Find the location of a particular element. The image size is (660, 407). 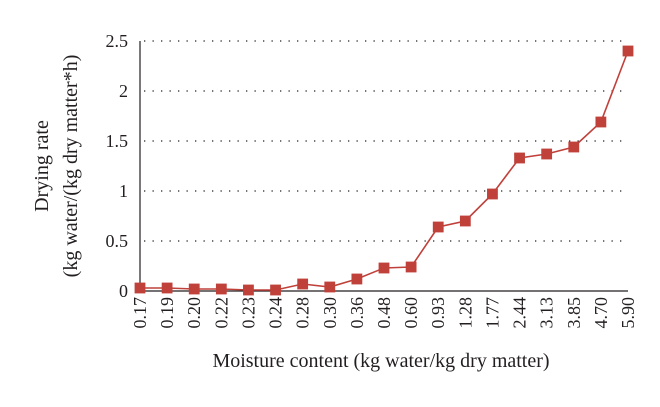

x-tick-label: 0.20 is located at coordinates (194, 313).